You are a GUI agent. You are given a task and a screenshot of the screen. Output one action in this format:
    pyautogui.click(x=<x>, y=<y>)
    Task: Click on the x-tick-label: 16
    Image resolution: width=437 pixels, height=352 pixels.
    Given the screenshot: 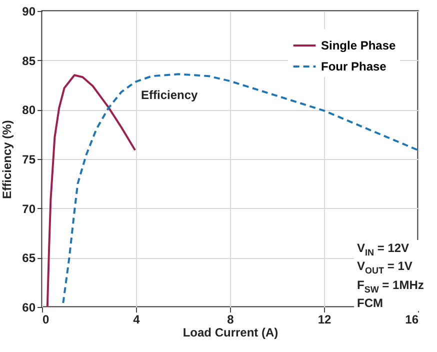 What is the action you would take?
    pyautogui.click(x=412, y=319)
    